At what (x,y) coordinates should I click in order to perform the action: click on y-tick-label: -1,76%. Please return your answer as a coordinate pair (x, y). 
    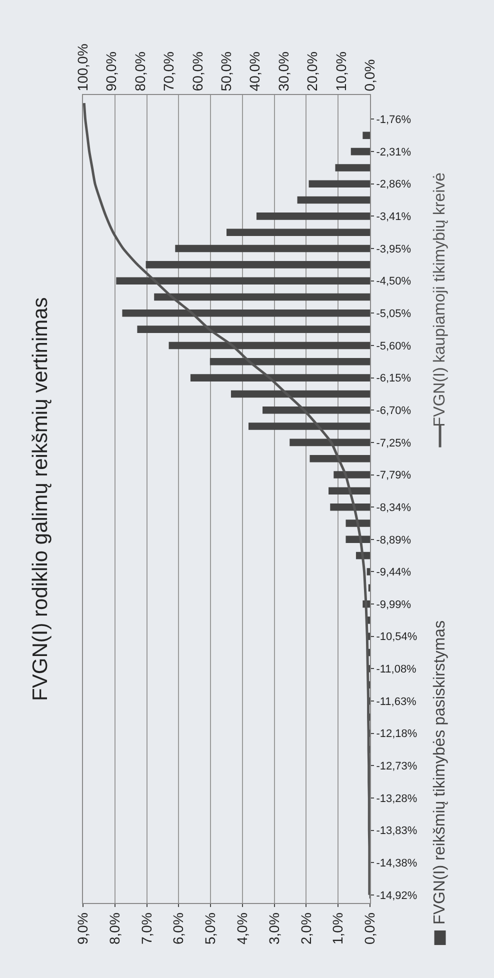
    Looking at the image, I should click on (394, 120).